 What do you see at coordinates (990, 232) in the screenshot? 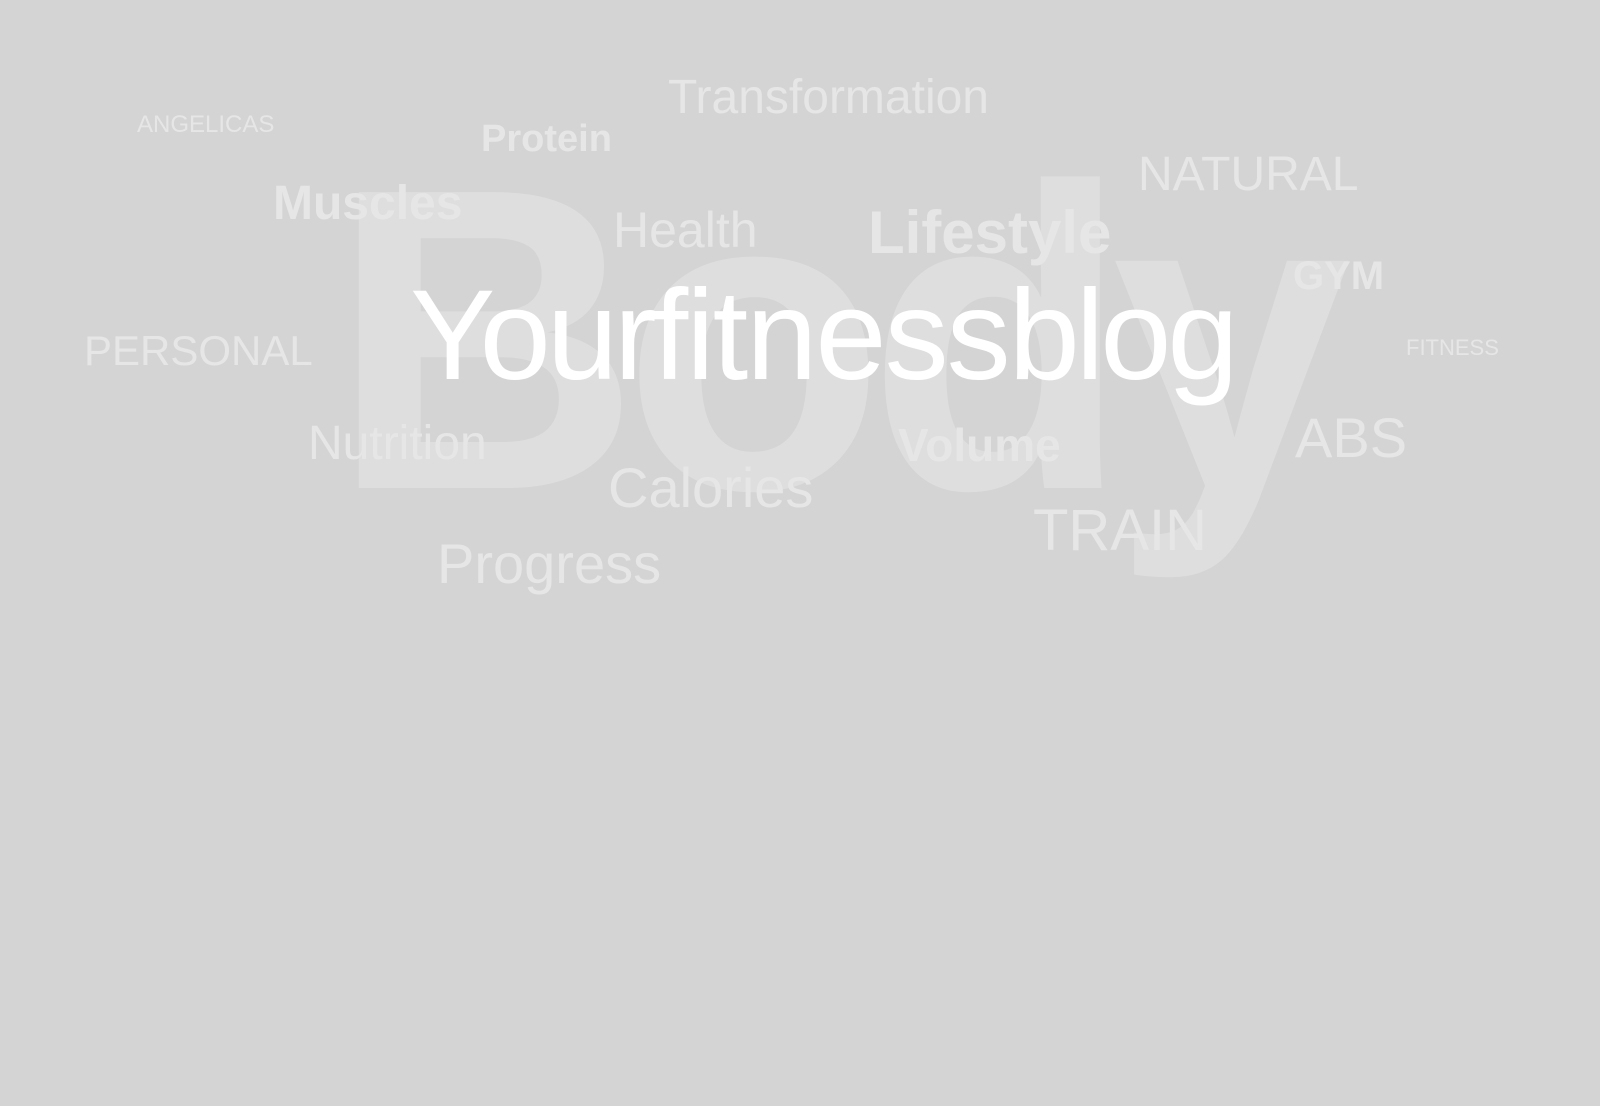
I see `word-lifestyle: Lifestyle` at bounding box center [990, 232].